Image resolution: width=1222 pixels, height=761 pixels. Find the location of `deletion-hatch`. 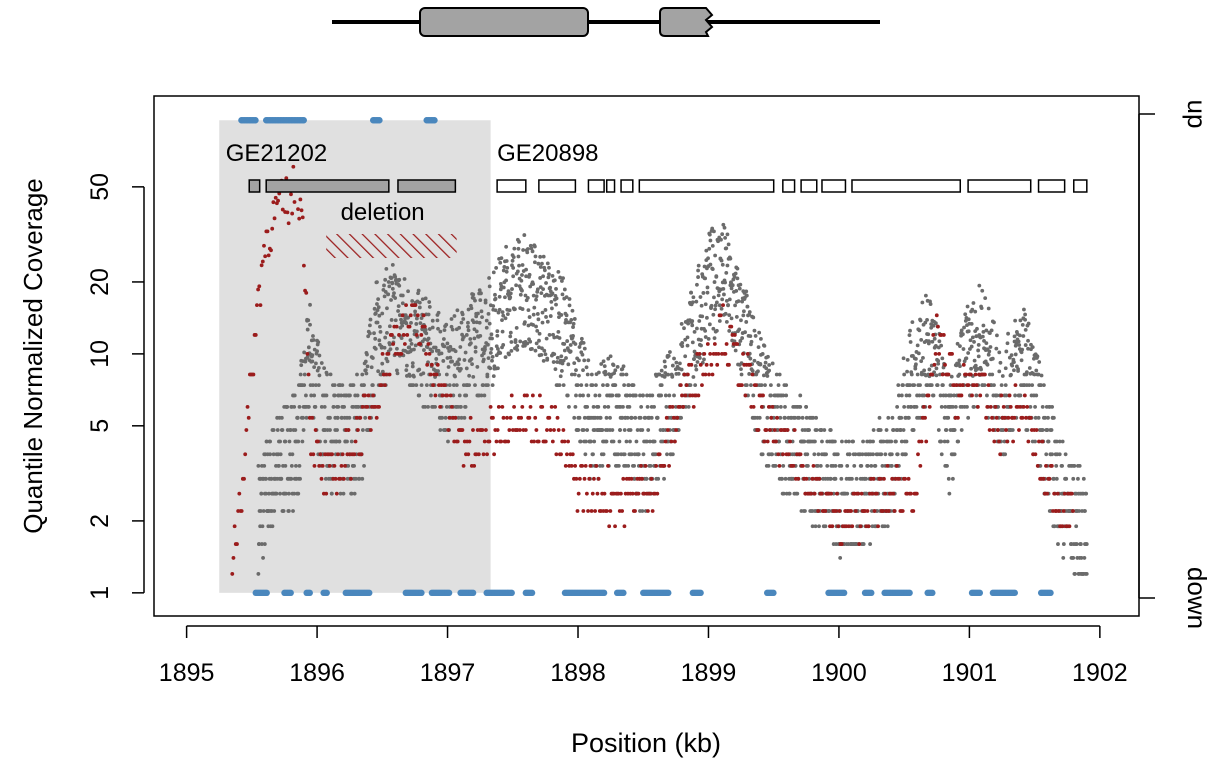

deletion-hatch is located at coordinates (391, 246).